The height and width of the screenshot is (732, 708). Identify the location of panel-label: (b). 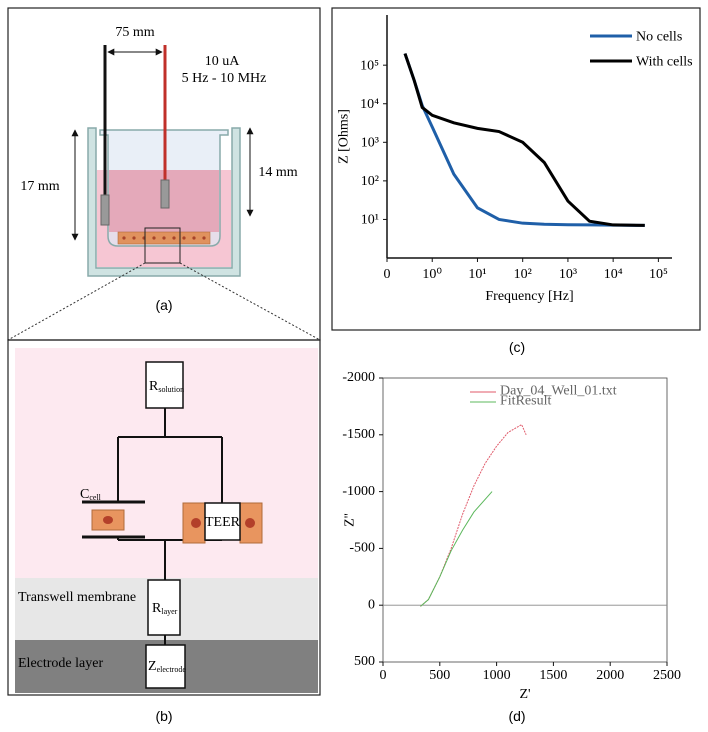
(163, 716).